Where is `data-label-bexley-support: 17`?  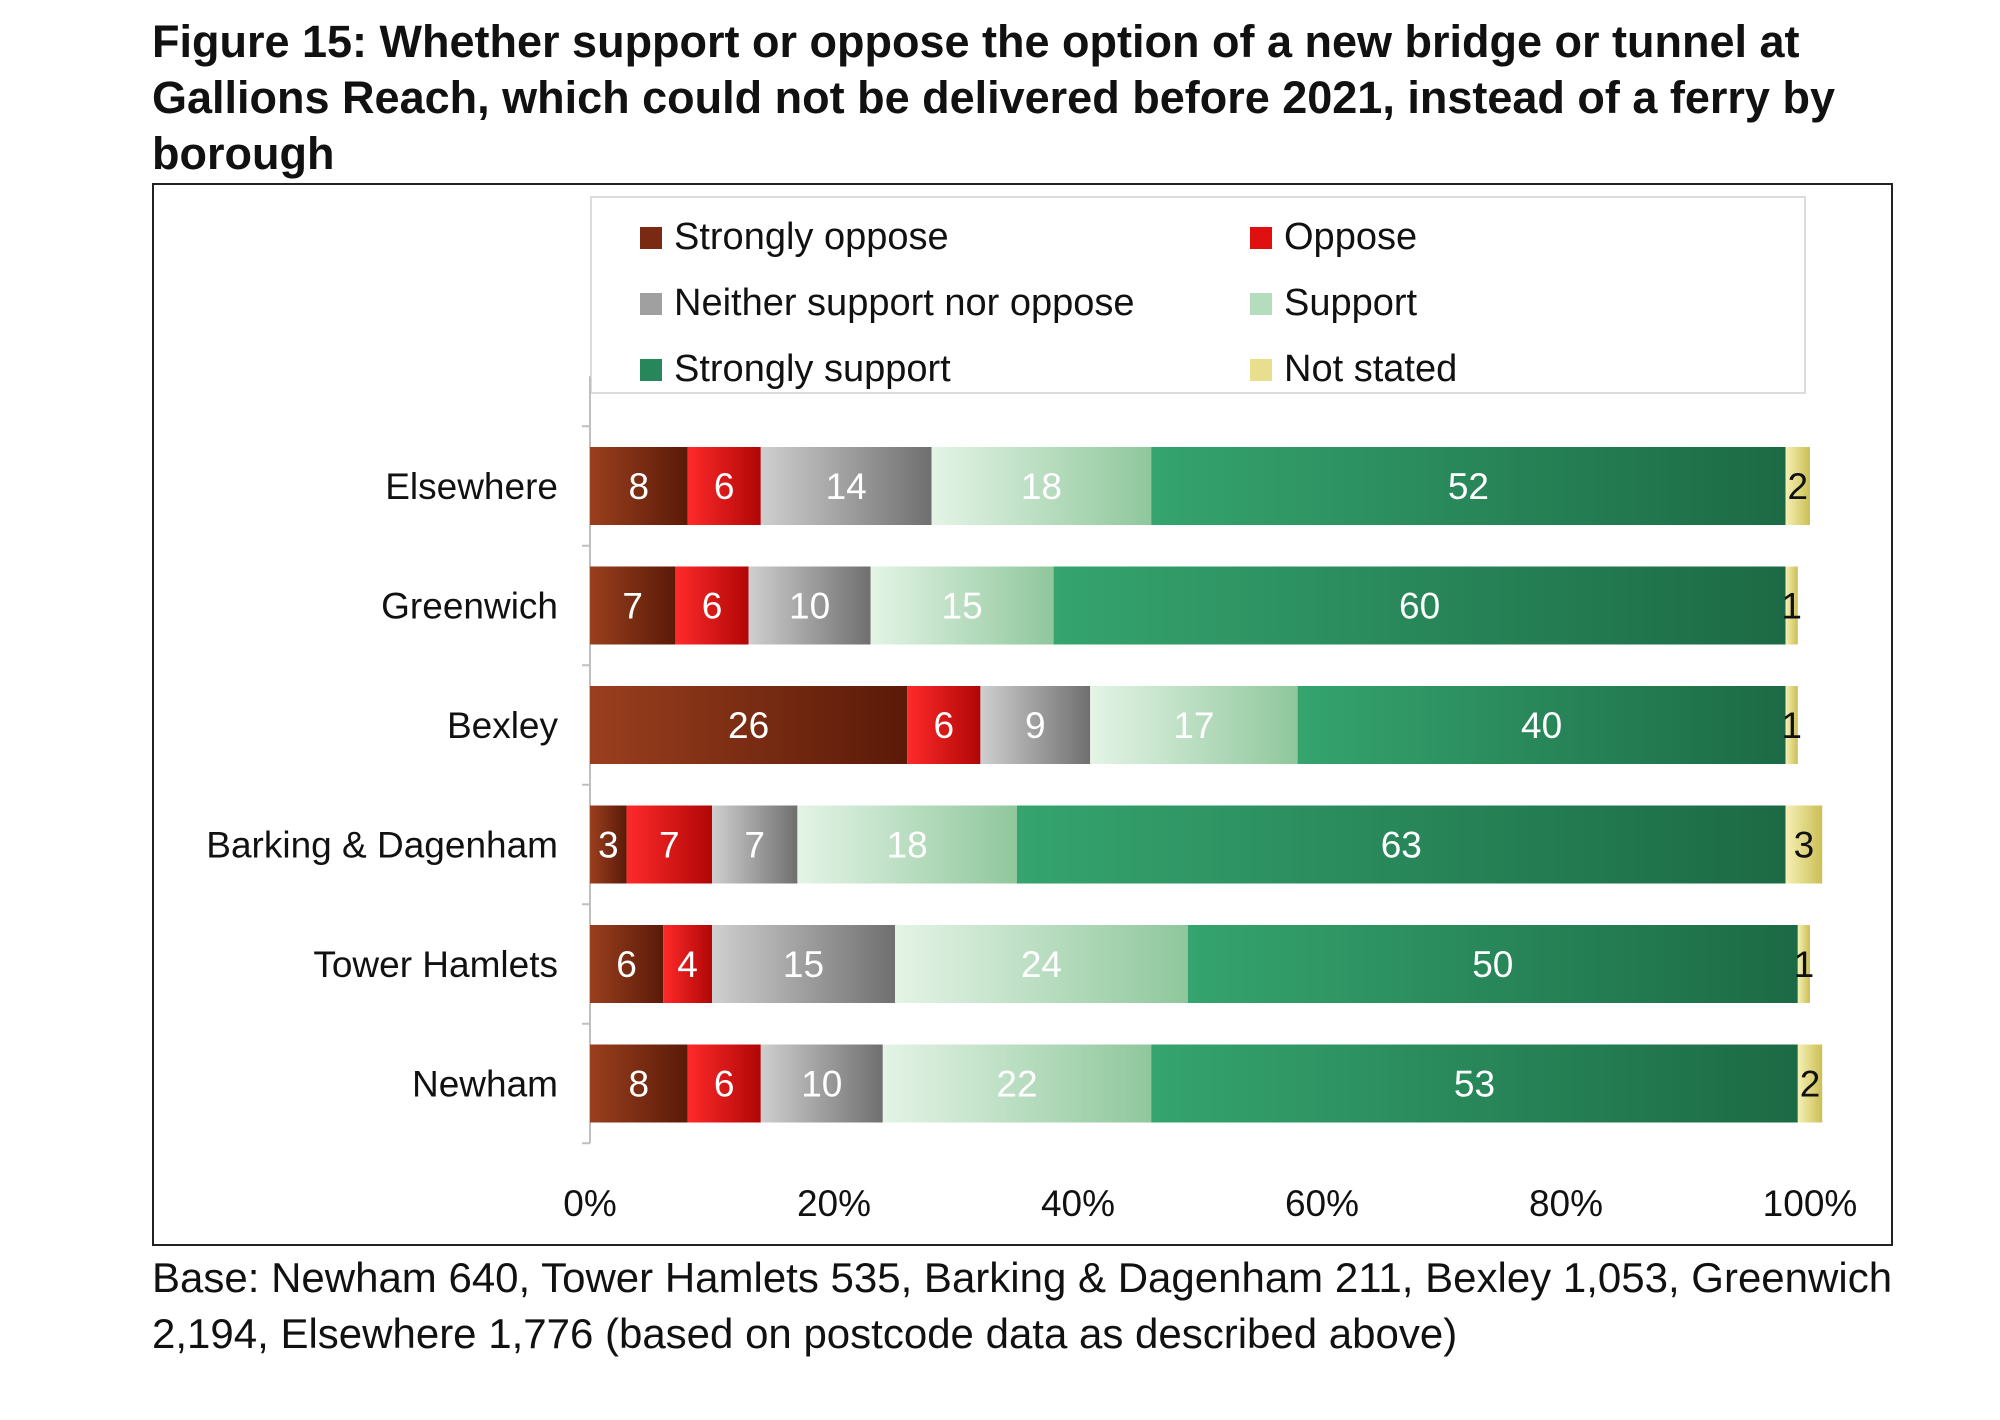 data-label-bexley-support: 17 is located at coordinates (1193, 725).